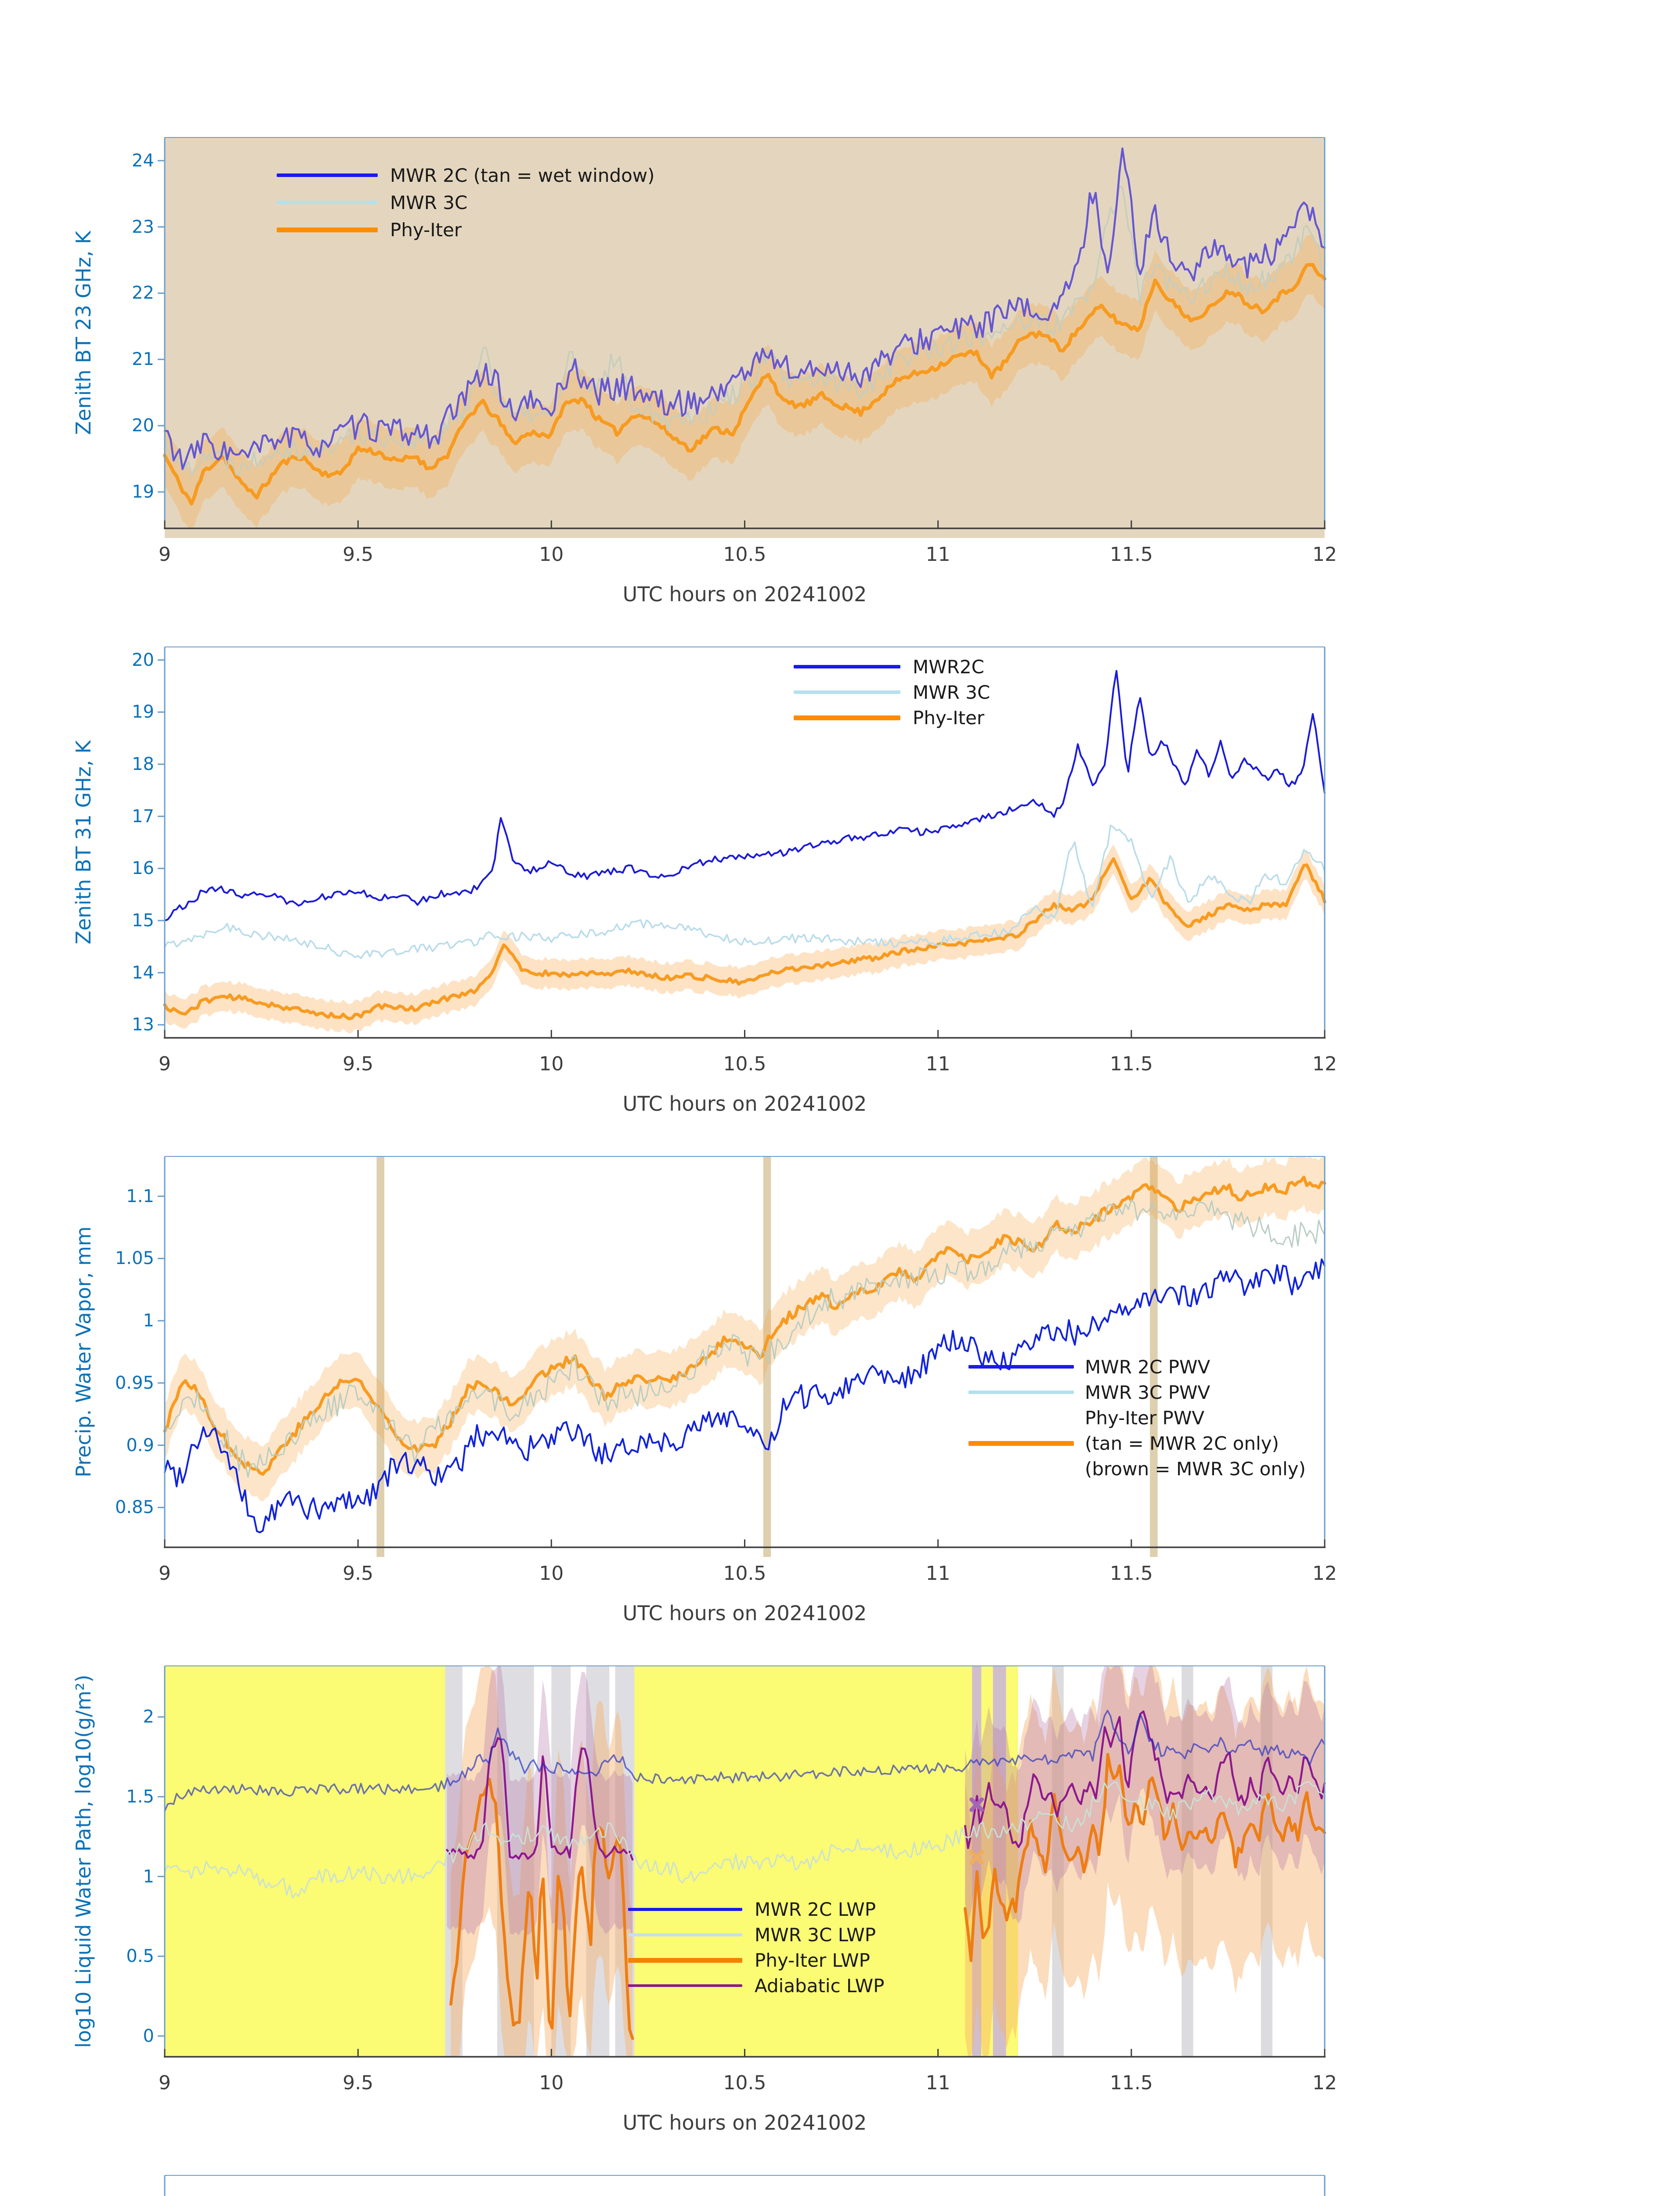 Image resolution: width=1680 pixels, height=2196 pixels. I want to click on phy-iter-pwv-uncertainty-band, so click(745, 1329).